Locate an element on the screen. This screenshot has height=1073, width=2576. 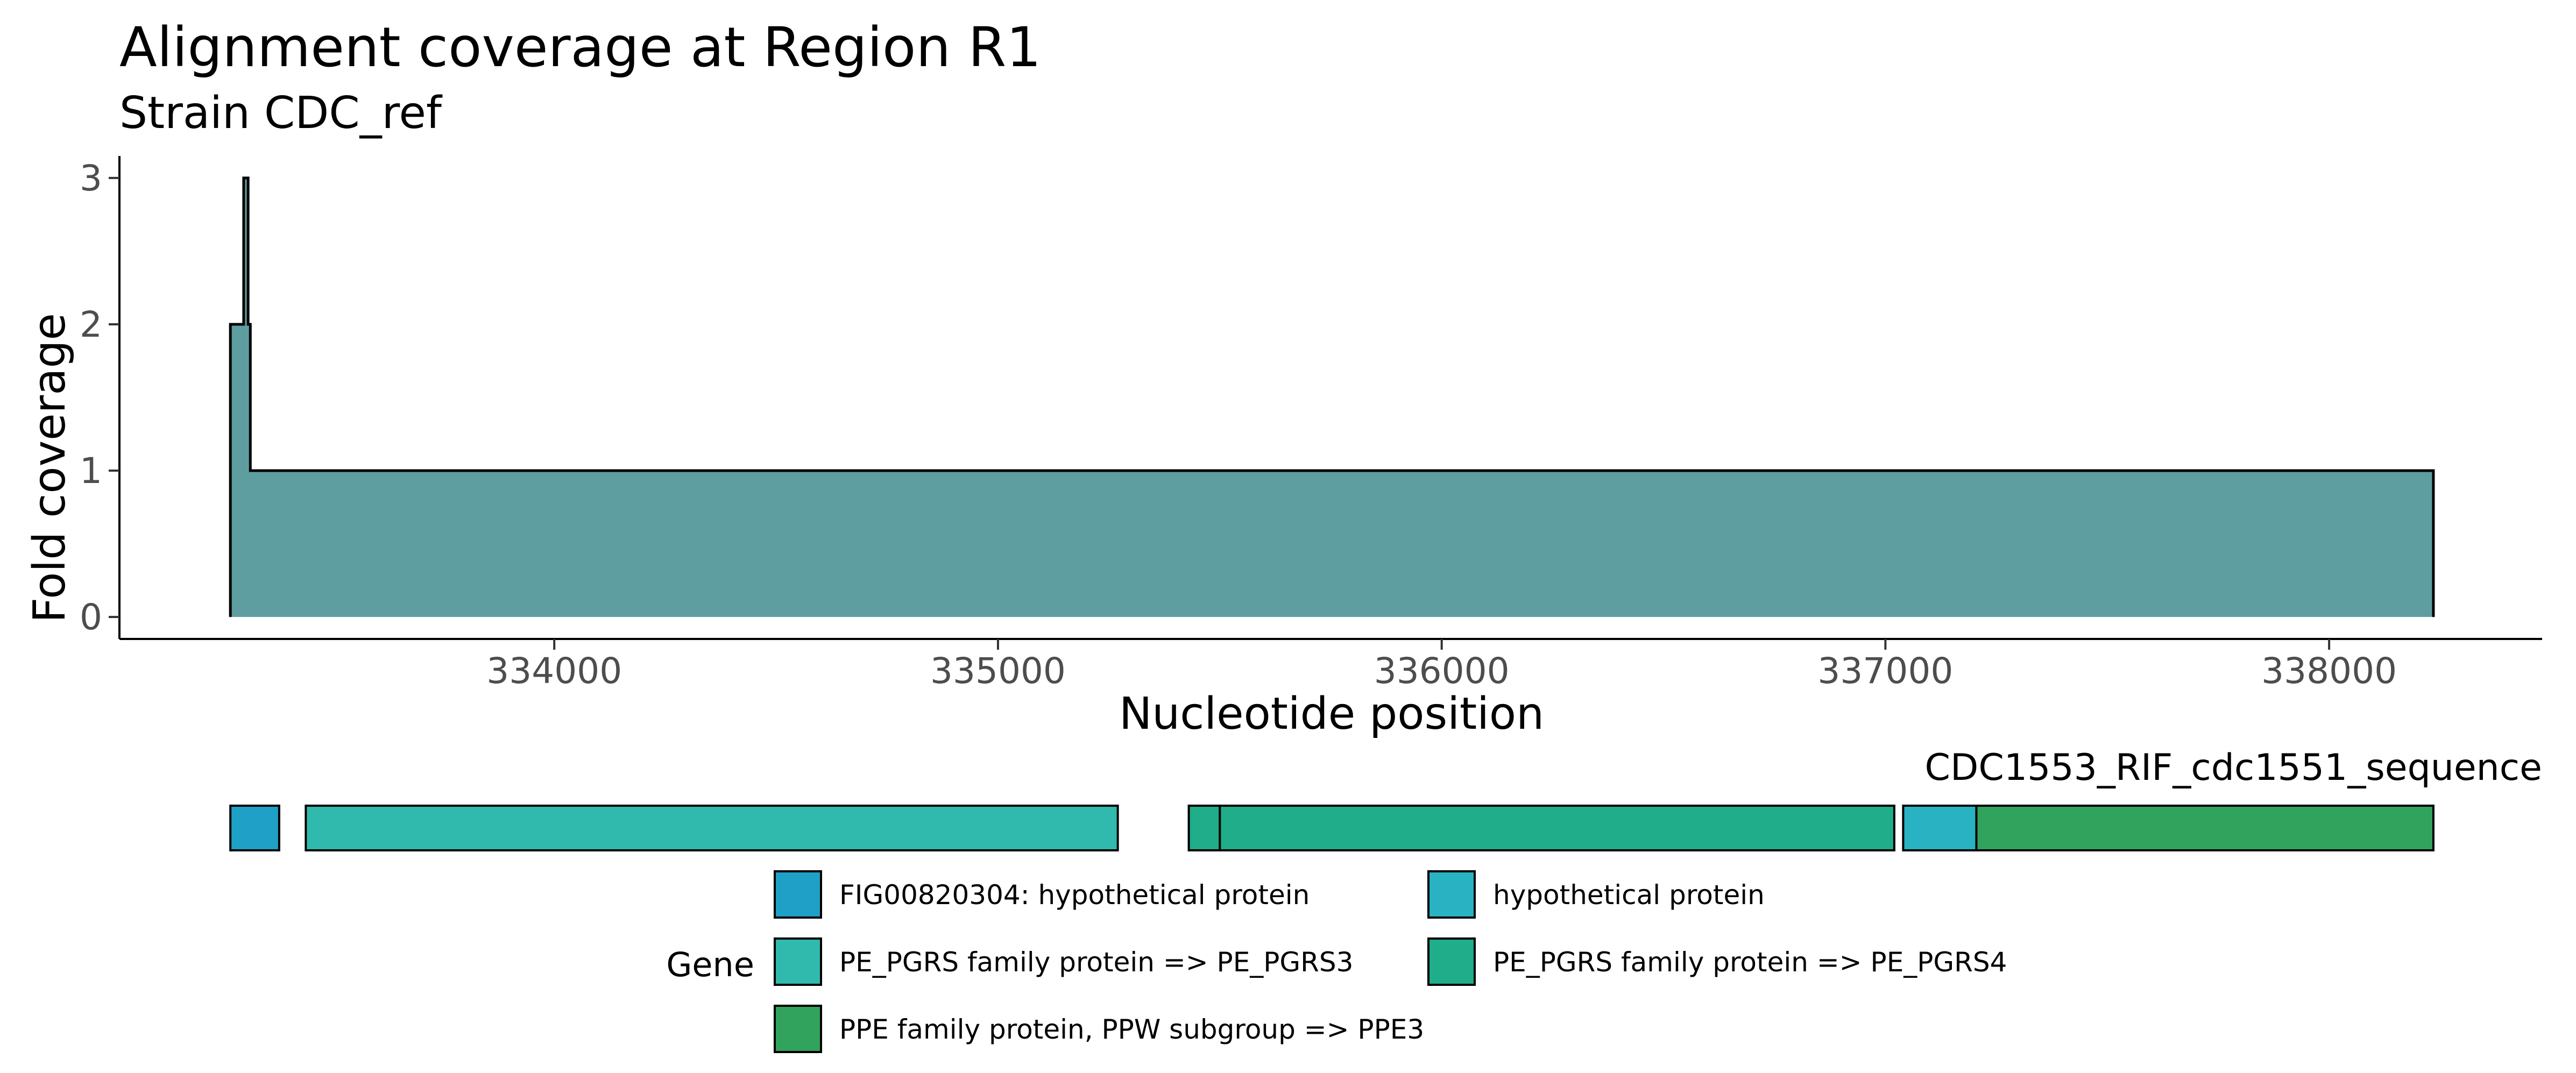
y-axis: 0 1 2 3 is located at coordinates (100, 397).